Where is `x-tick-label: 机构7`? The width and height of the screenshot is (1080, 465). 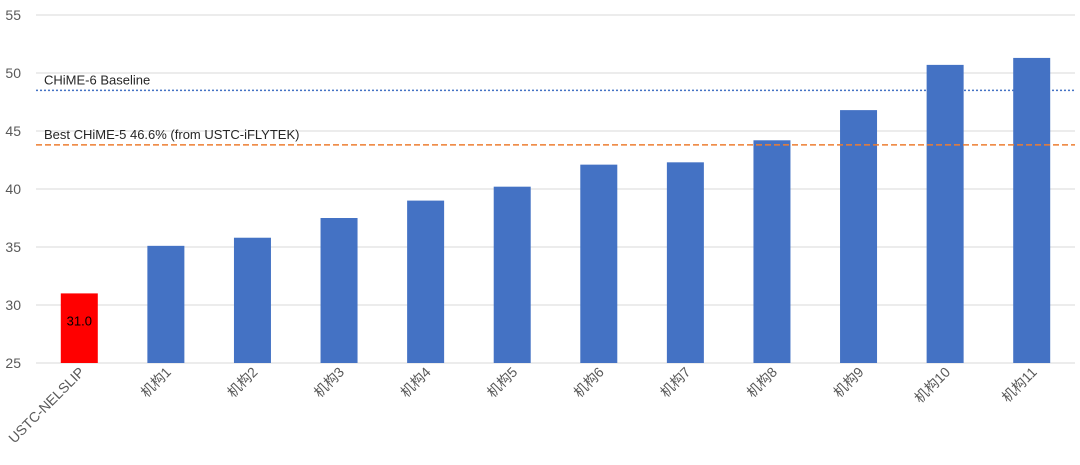 x-tick-label: 机构7 is located at coordinates (675, 382).